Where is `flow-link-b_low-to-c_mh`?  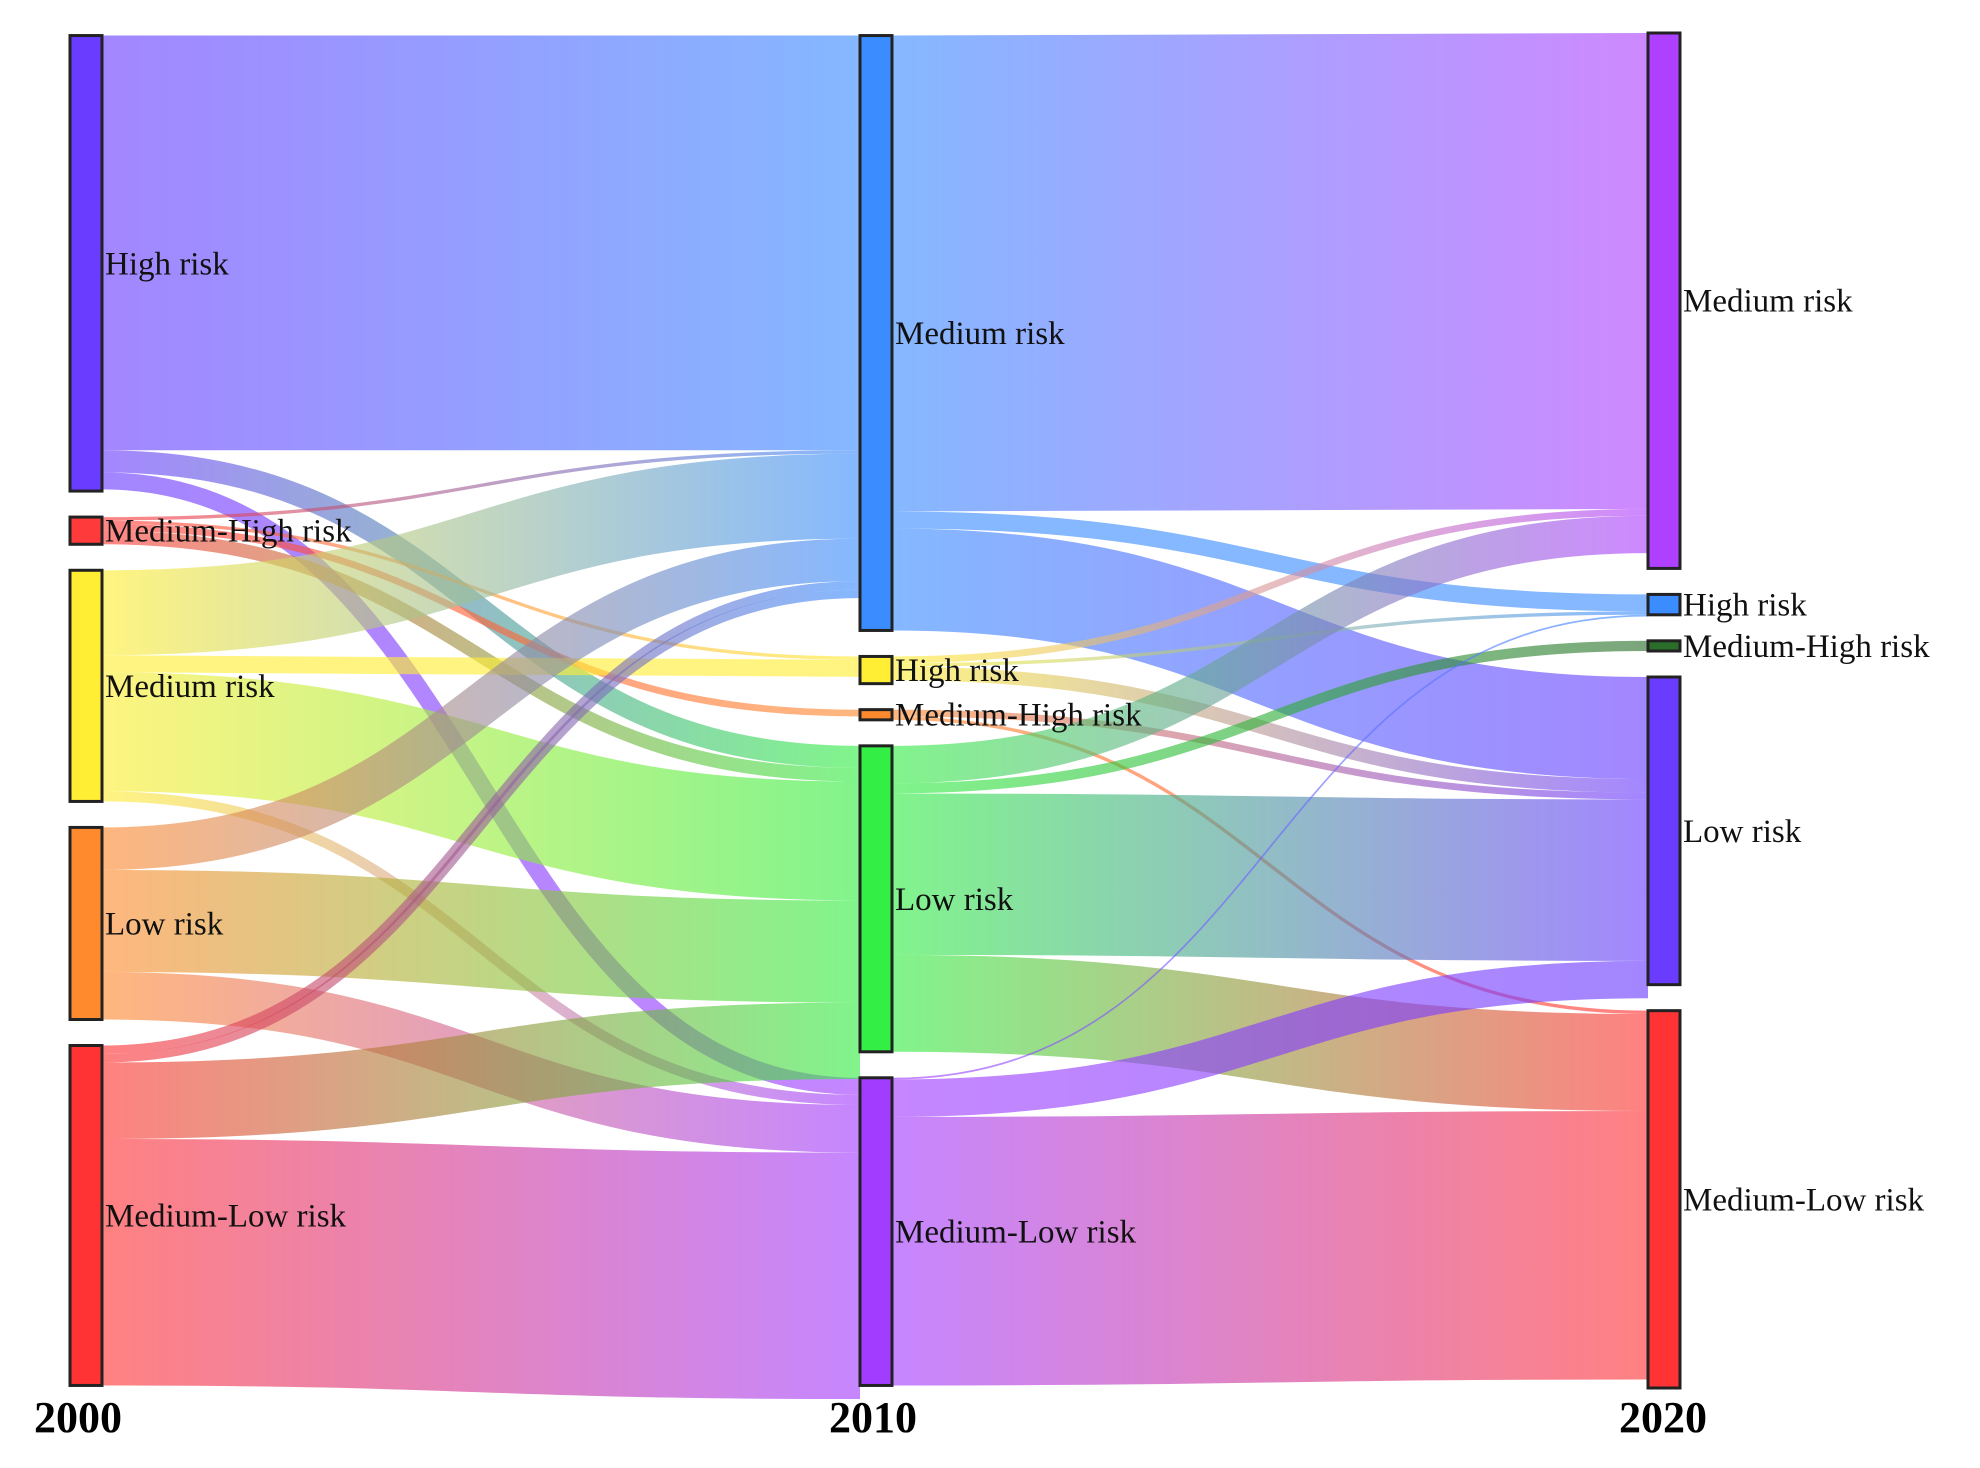
flow-link-b_low-to-c_mh is located at coordinates (1270, 717).